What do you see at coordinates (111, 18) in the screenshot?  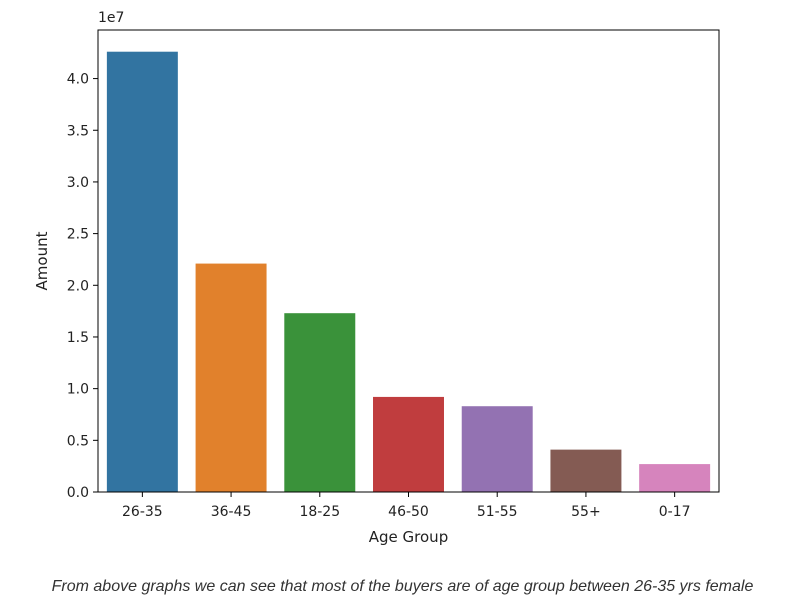 I see `y-axis-offset-label: 1e7` at bounding box center [111, 18].